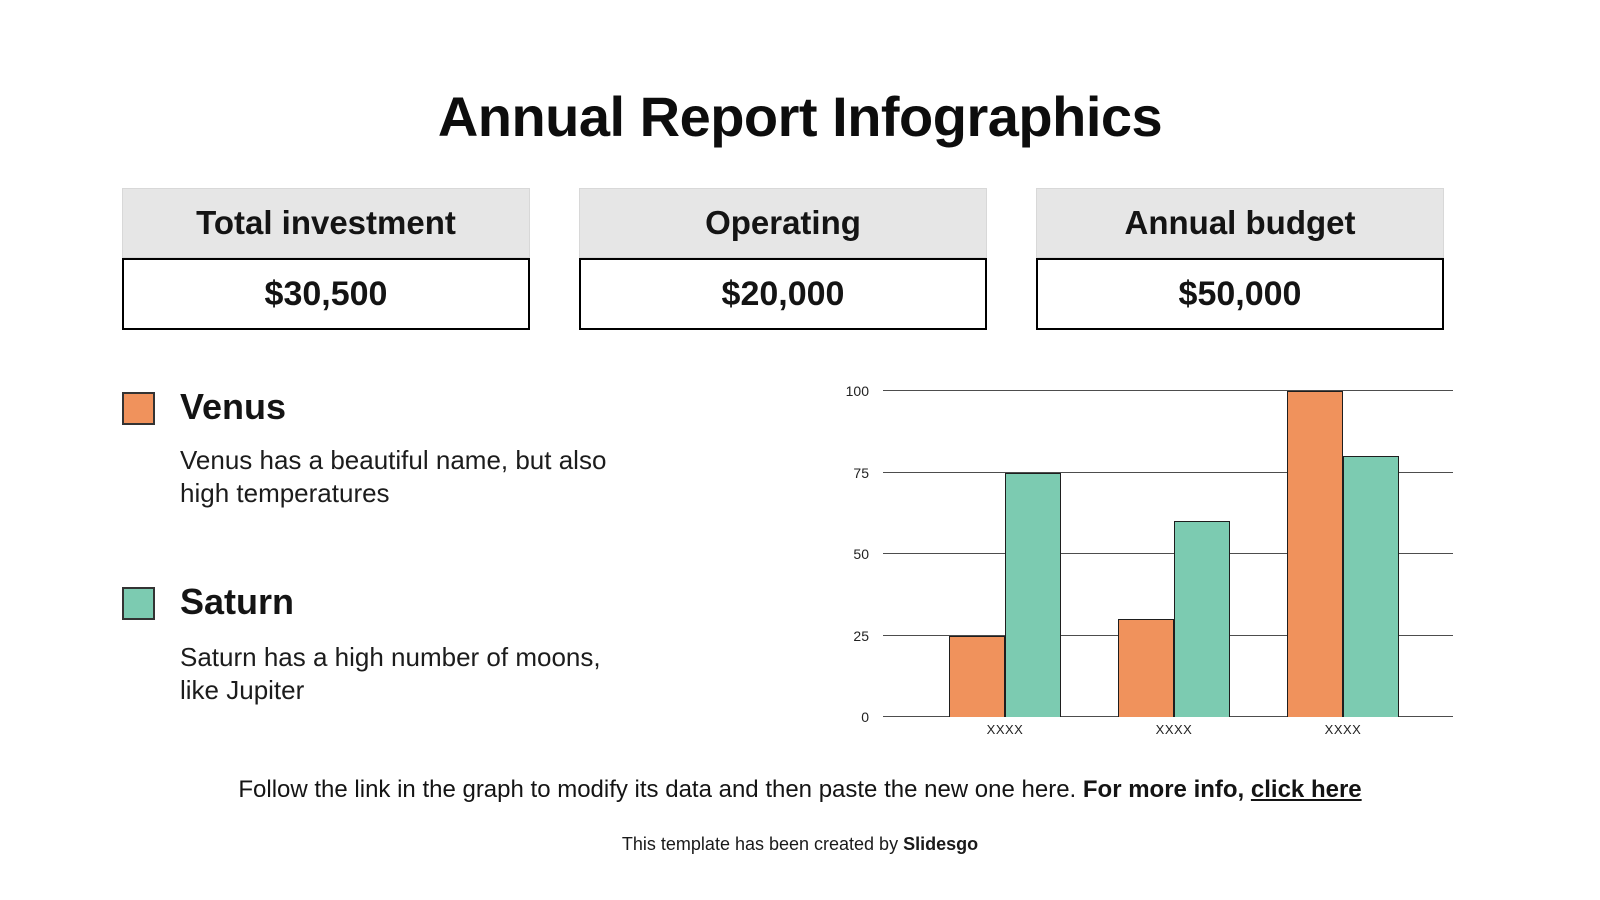  What do you see at coordinates (861, 635) in the screenshot?
I see `y-axis-tick-label: 25` at bounding box center [861, 635].